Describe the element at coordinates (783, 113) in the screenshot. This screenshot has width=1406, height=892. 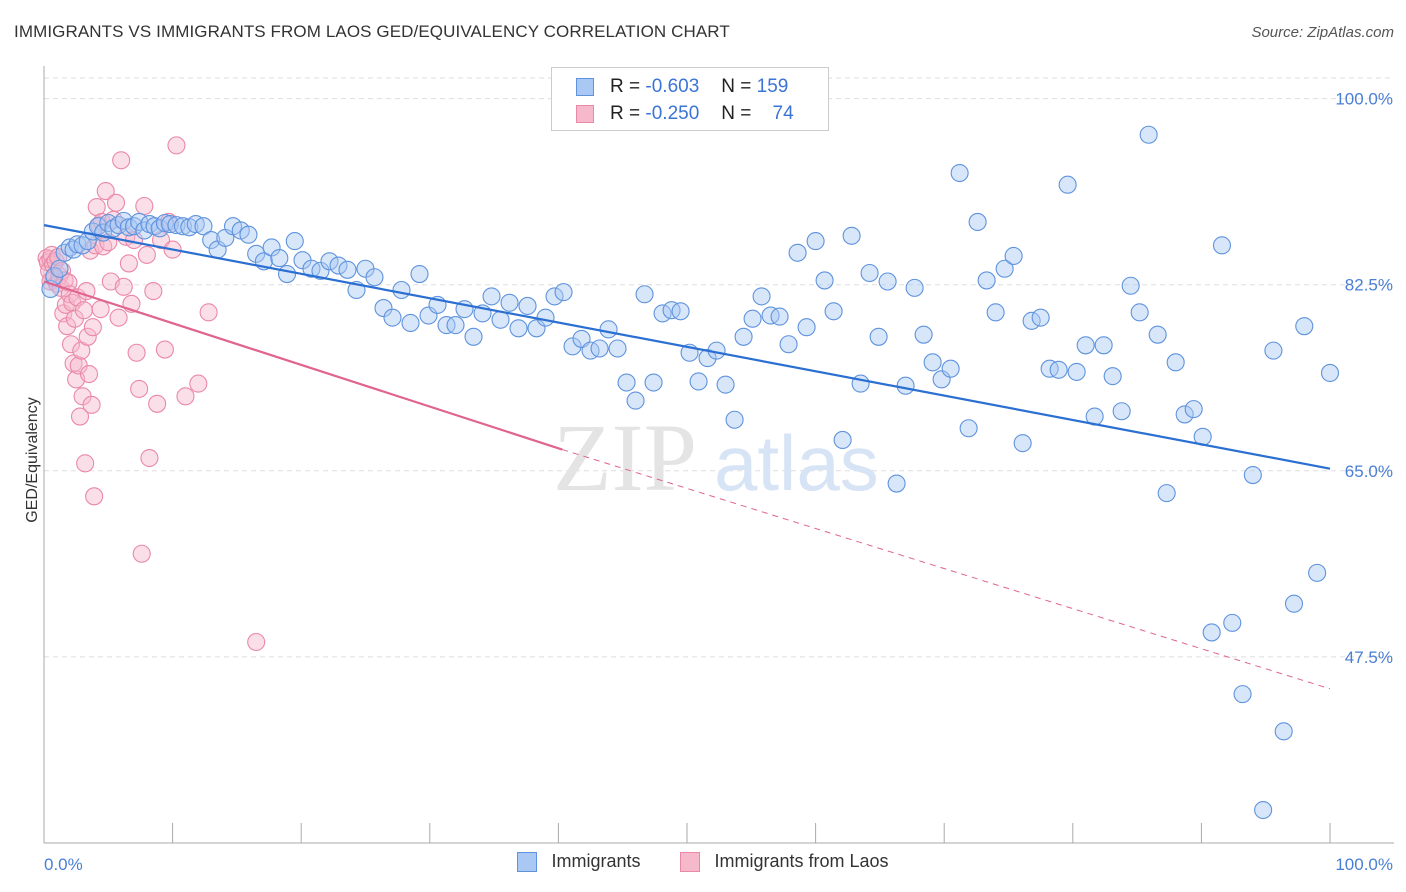
I see `legend-n-value: 74` at that location.